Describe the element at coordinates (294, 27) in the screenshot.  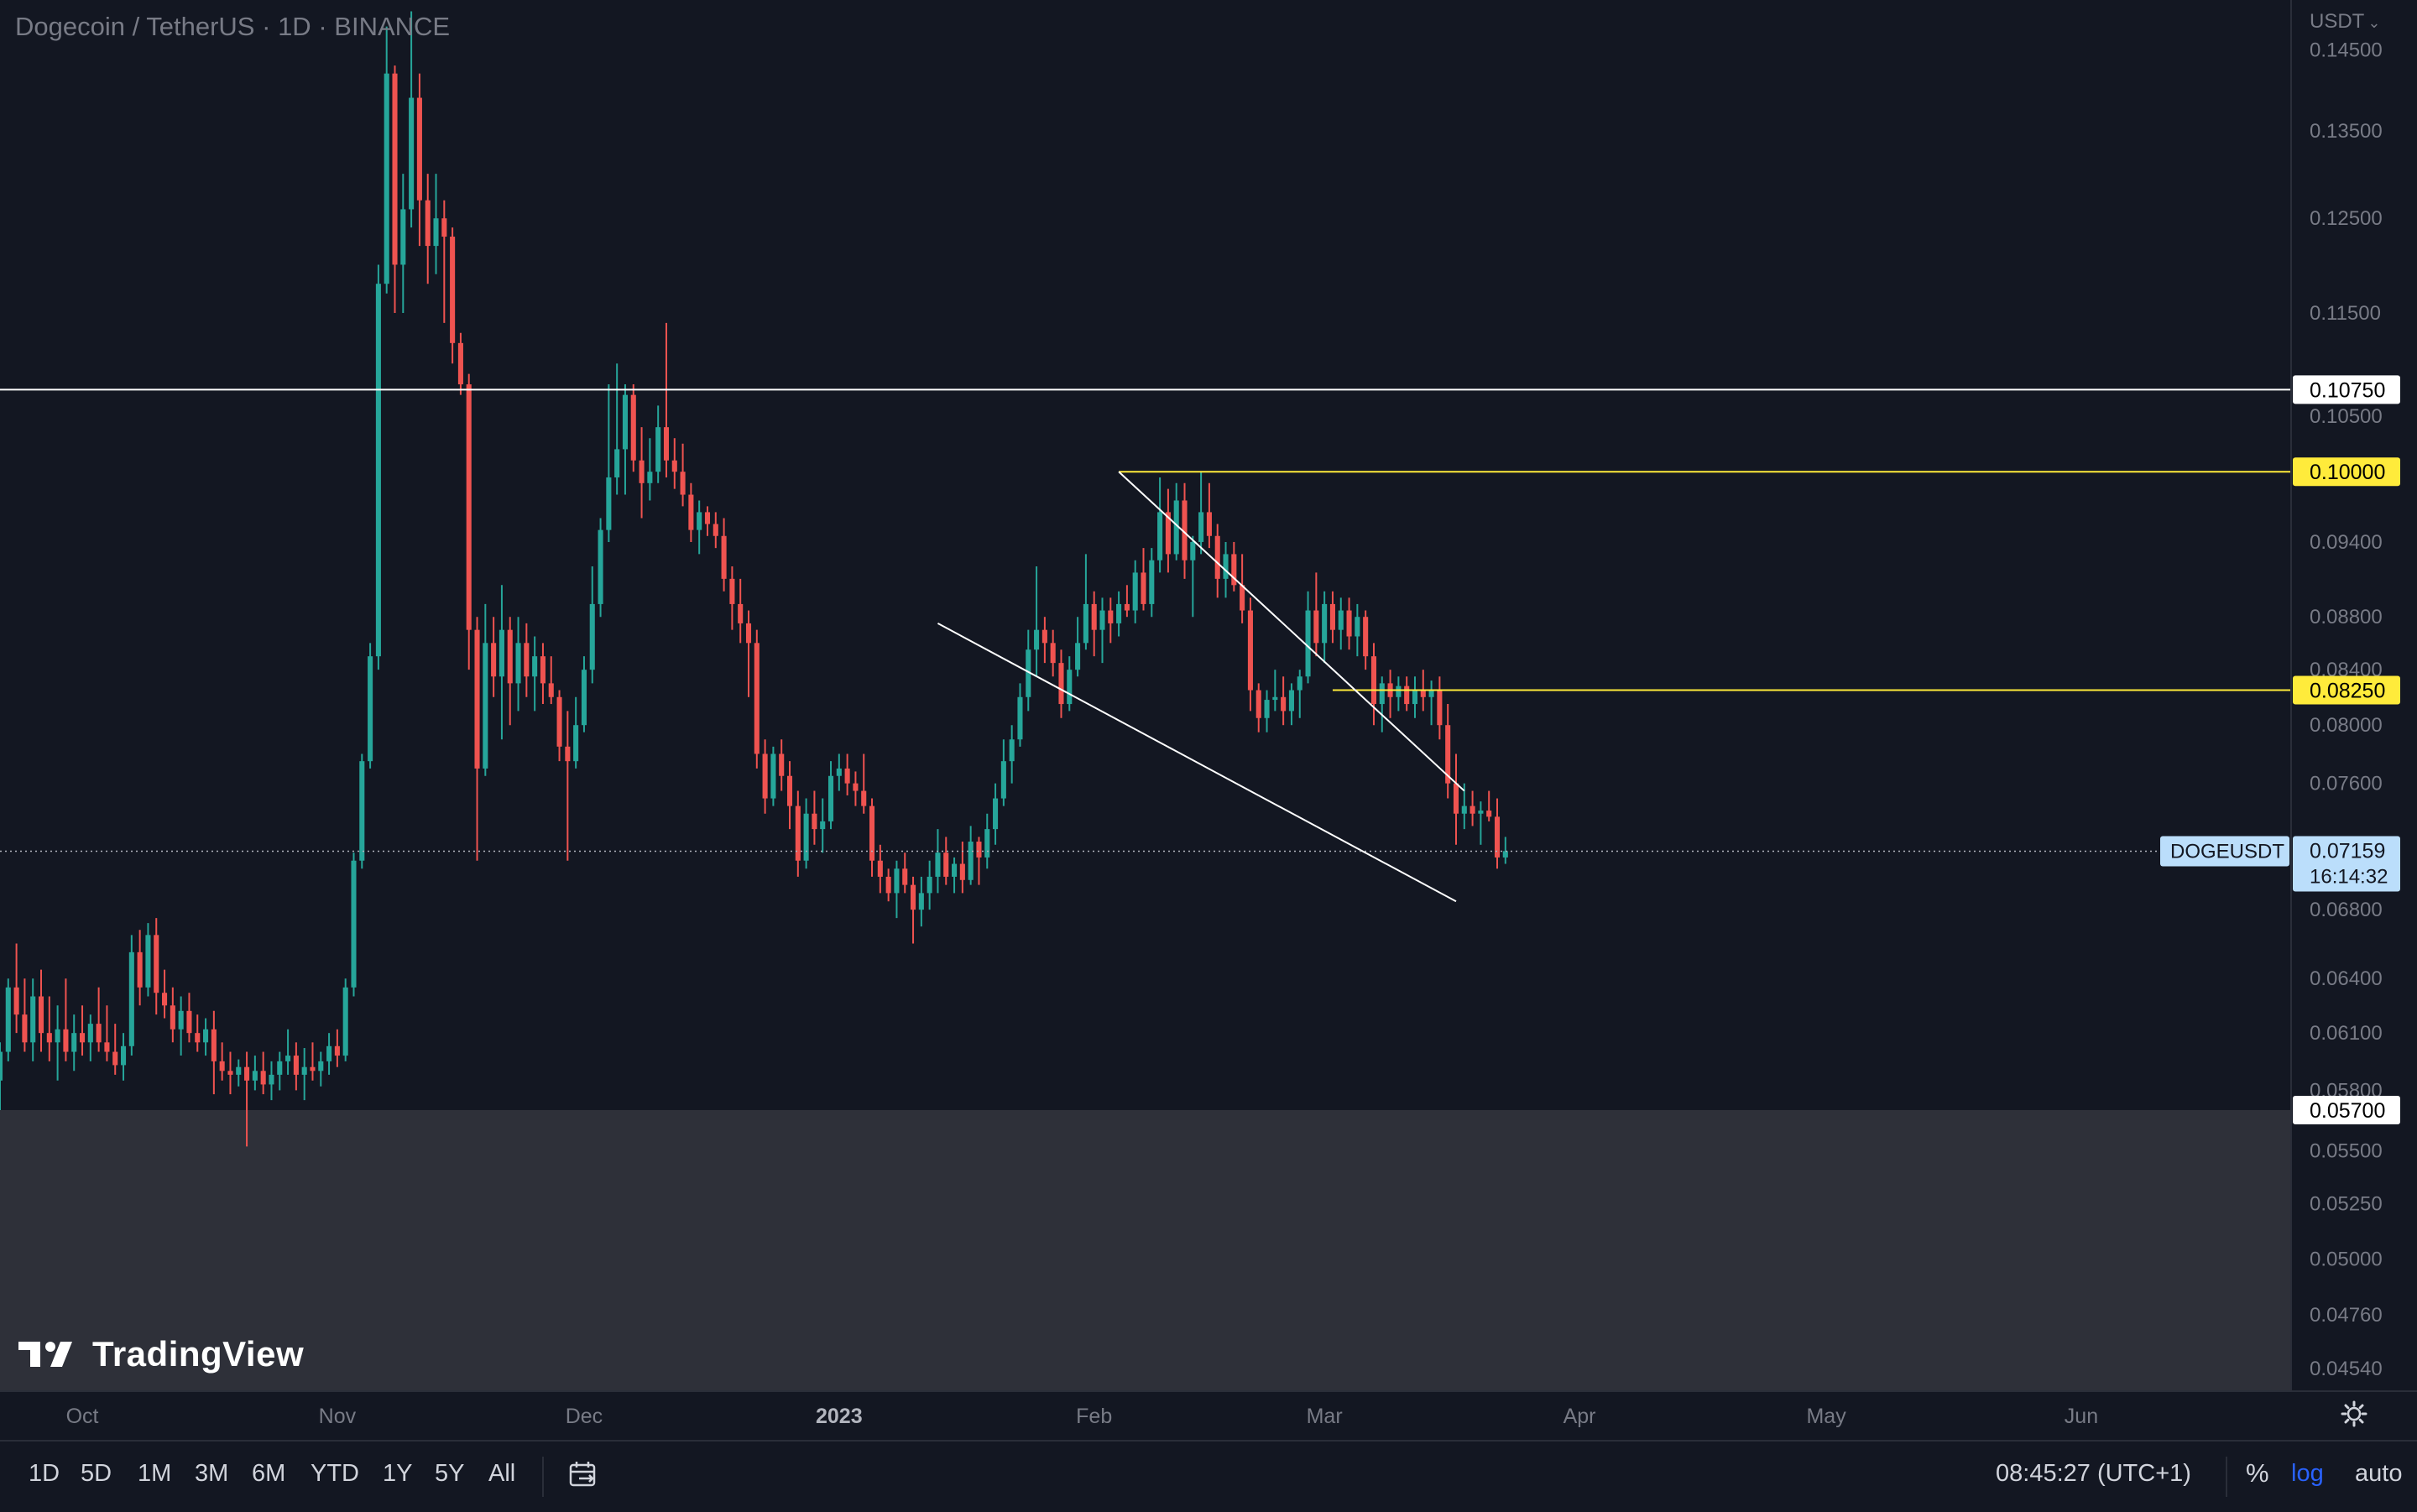
I see `interval-label: 1D` at that location.